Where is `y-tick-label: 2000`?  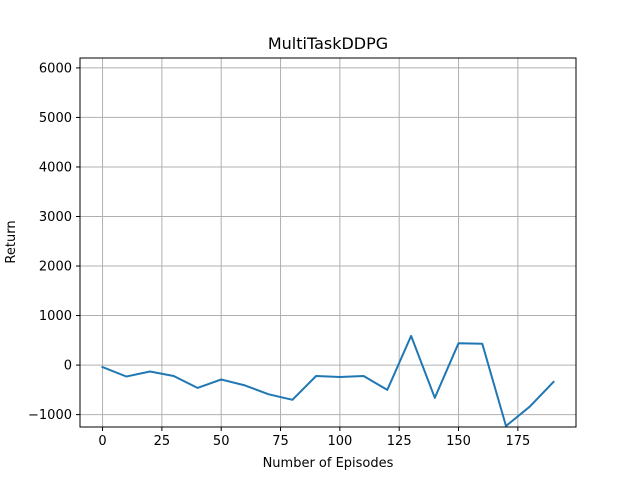 y-tick-label: 2000 is located at coordinates (55, 267).